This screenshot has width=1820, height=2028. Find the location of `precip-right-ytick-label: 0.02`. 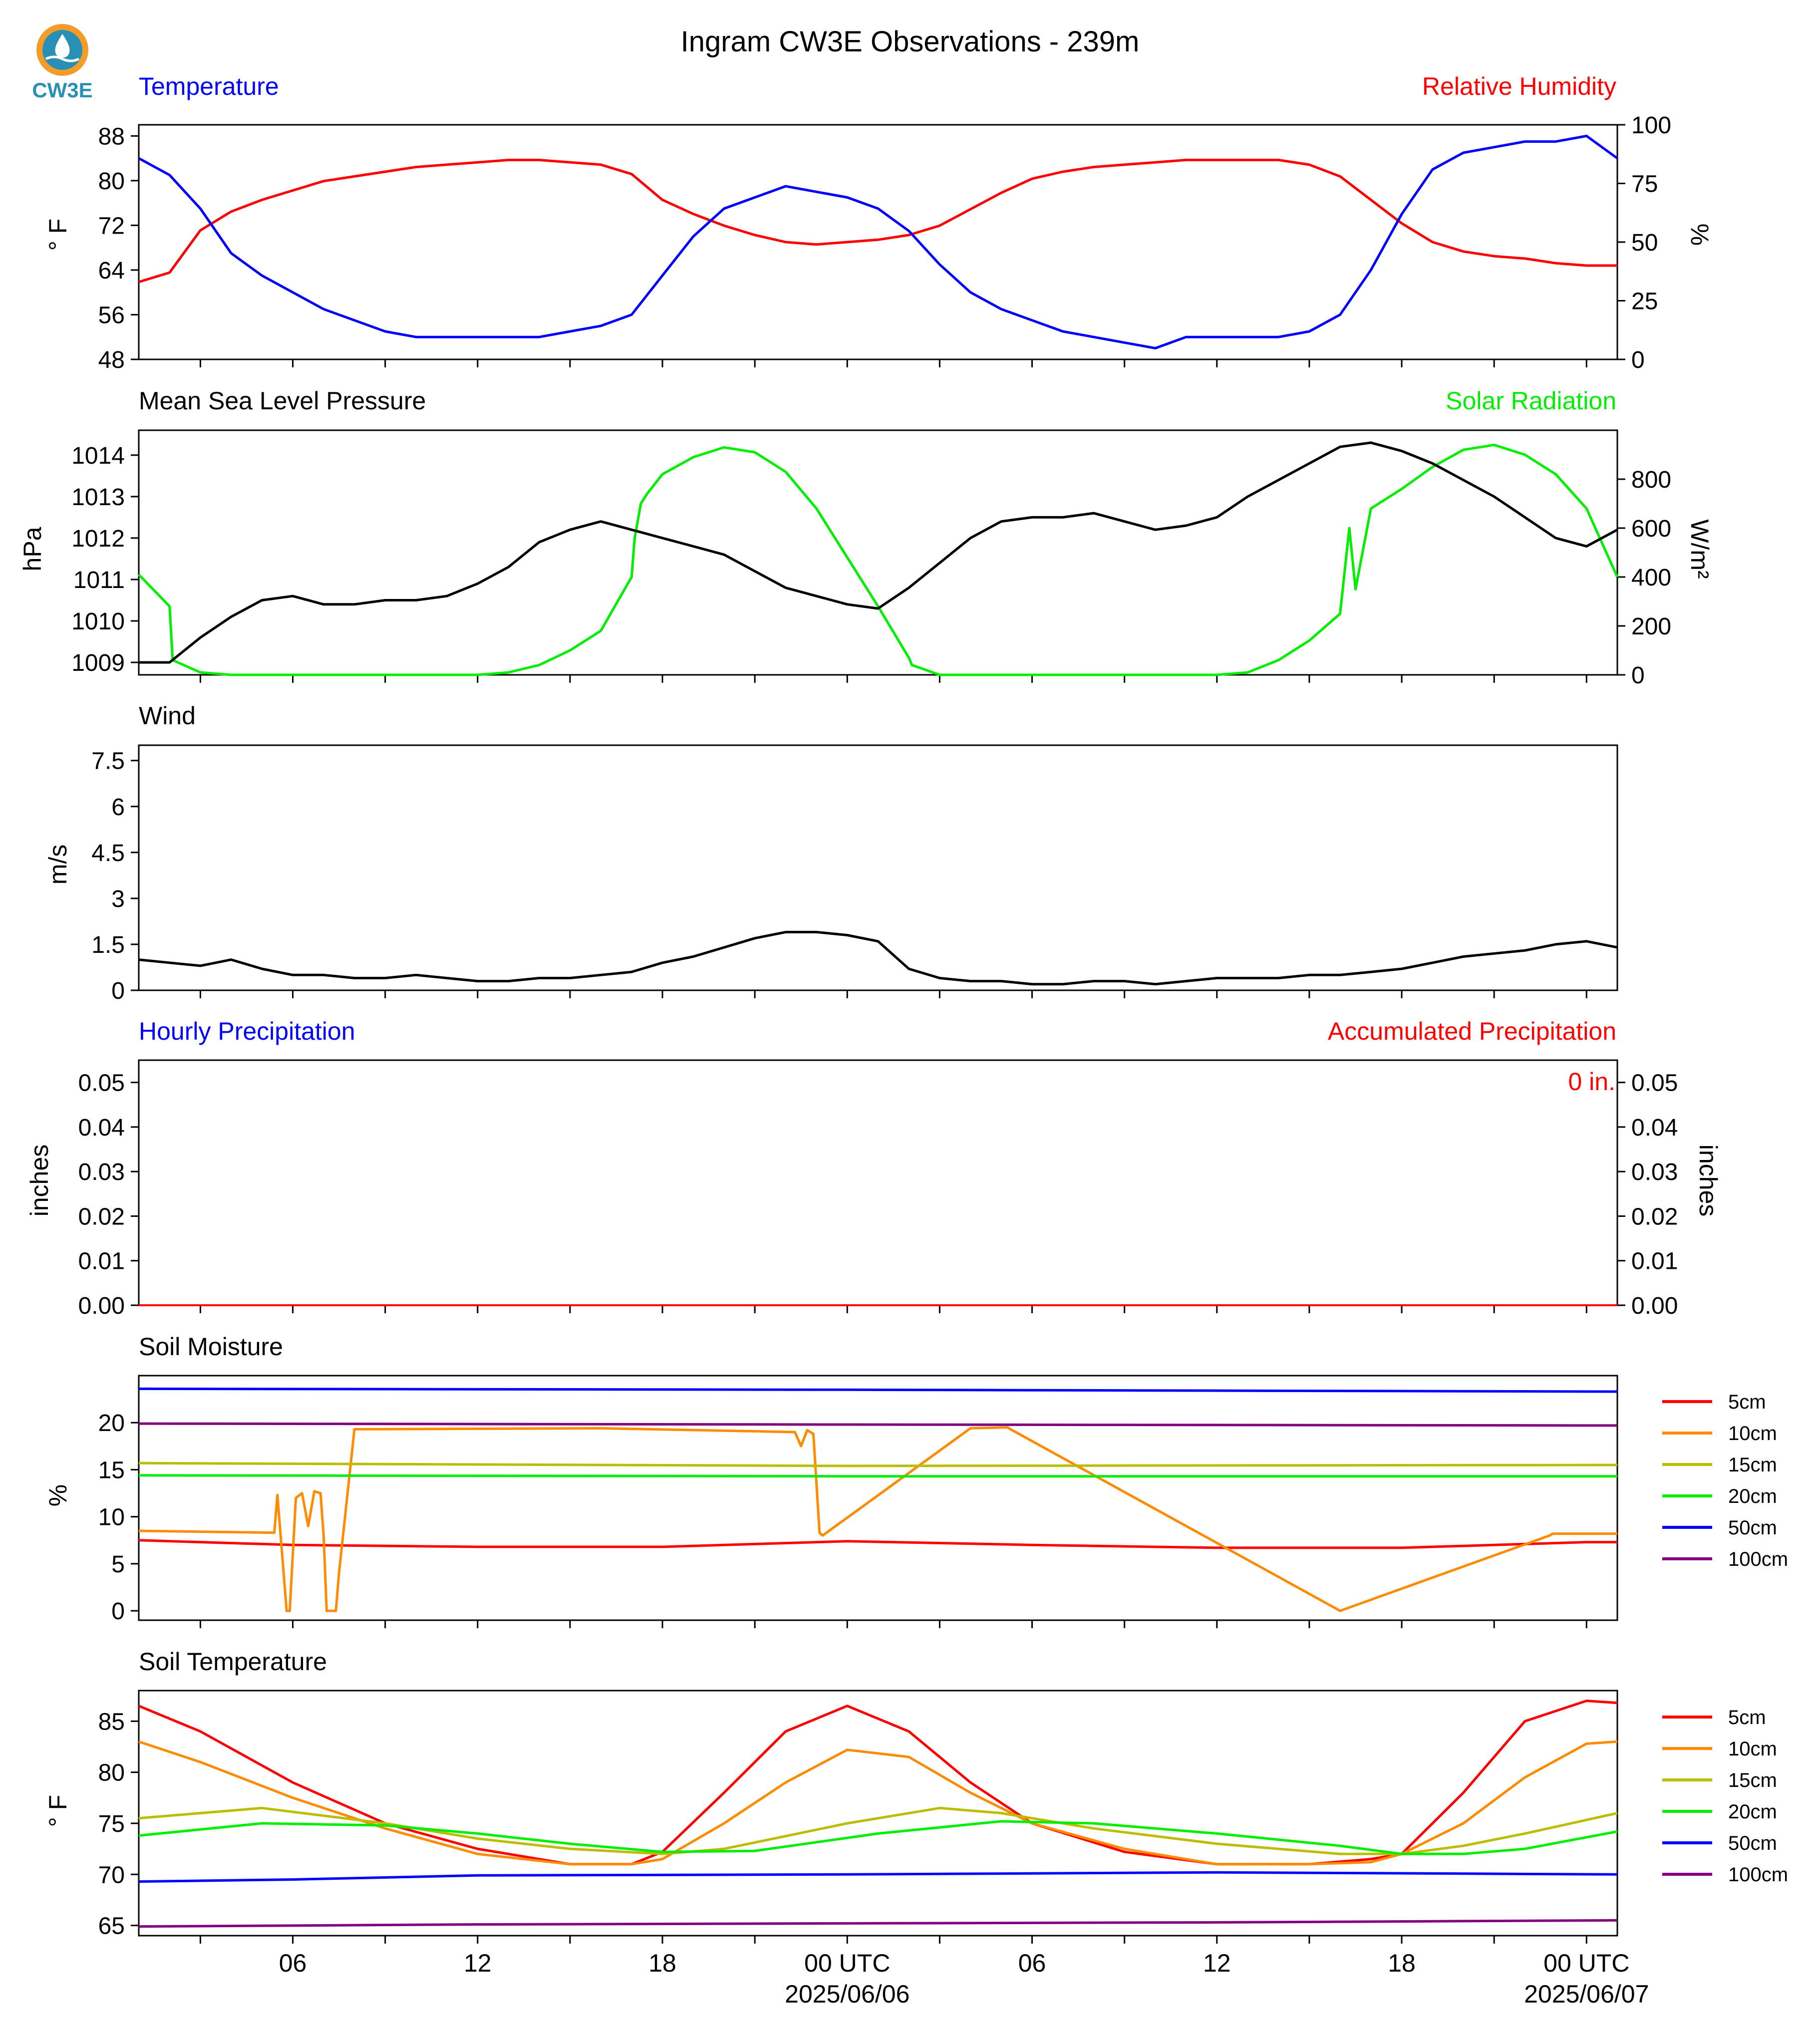

precip-right-ytick-label: 0.02 is located at coordinates (1654, 1216).